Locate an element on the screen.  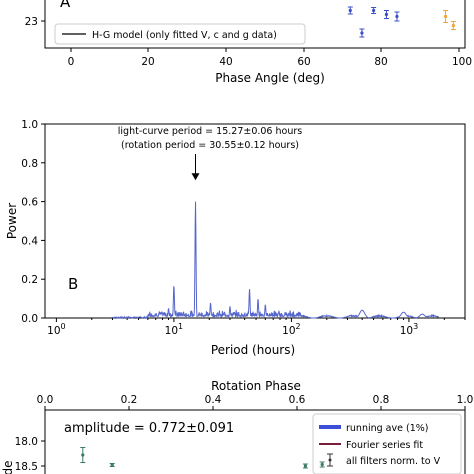
panel-b-ytick-label: 0.4 is located at coordinates (29, 241).